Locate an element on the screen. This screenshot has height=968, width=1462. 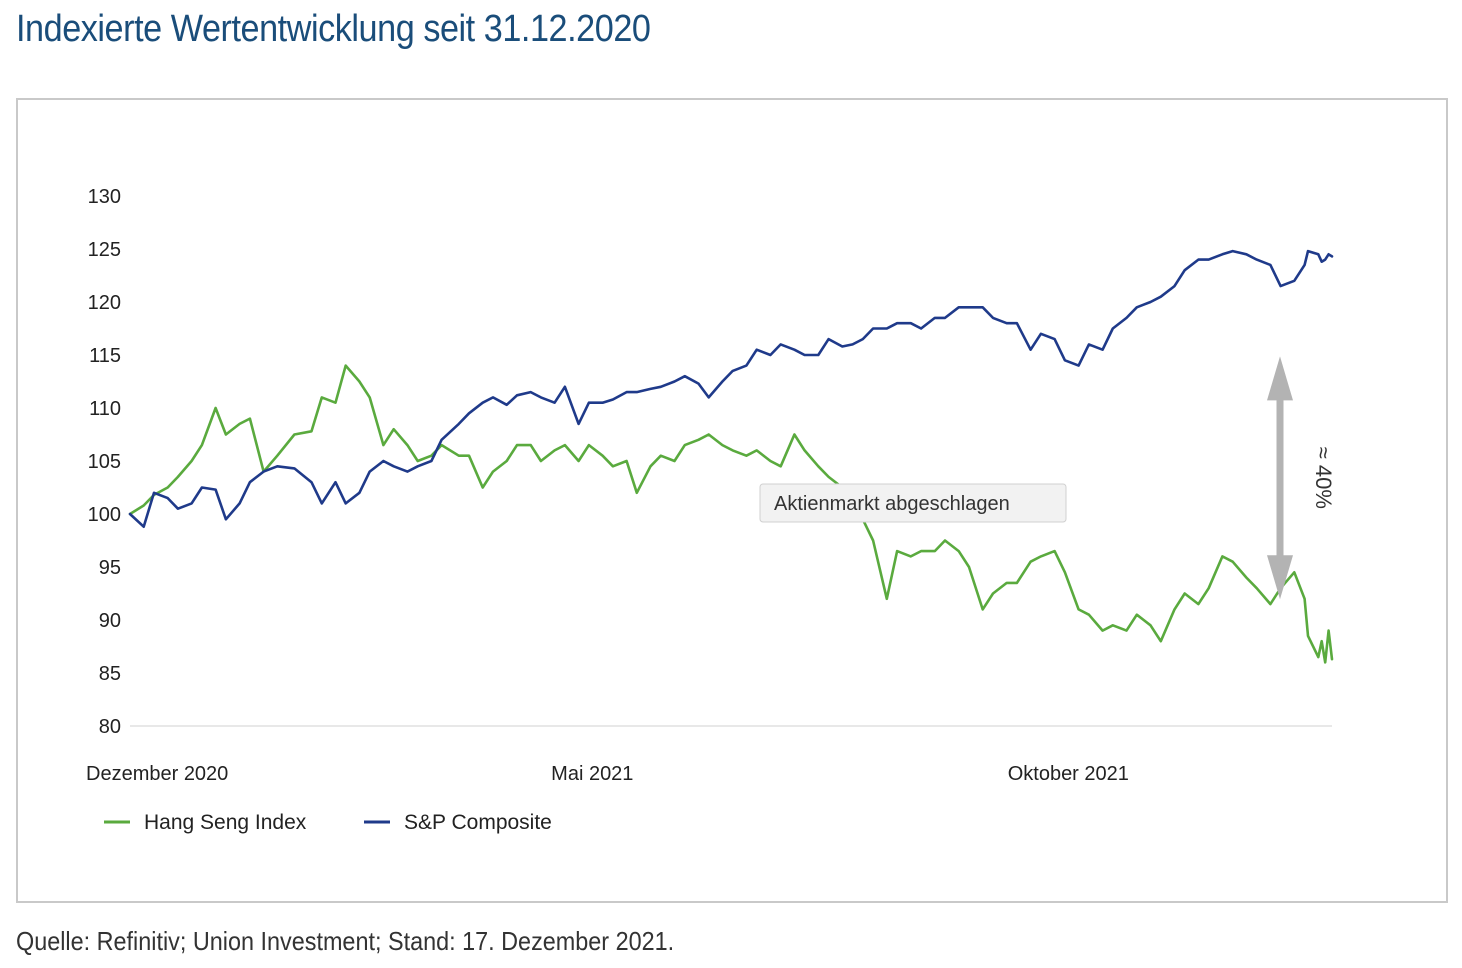
x-tick-label: Mai 2021 is located at coordinates (592, 774).